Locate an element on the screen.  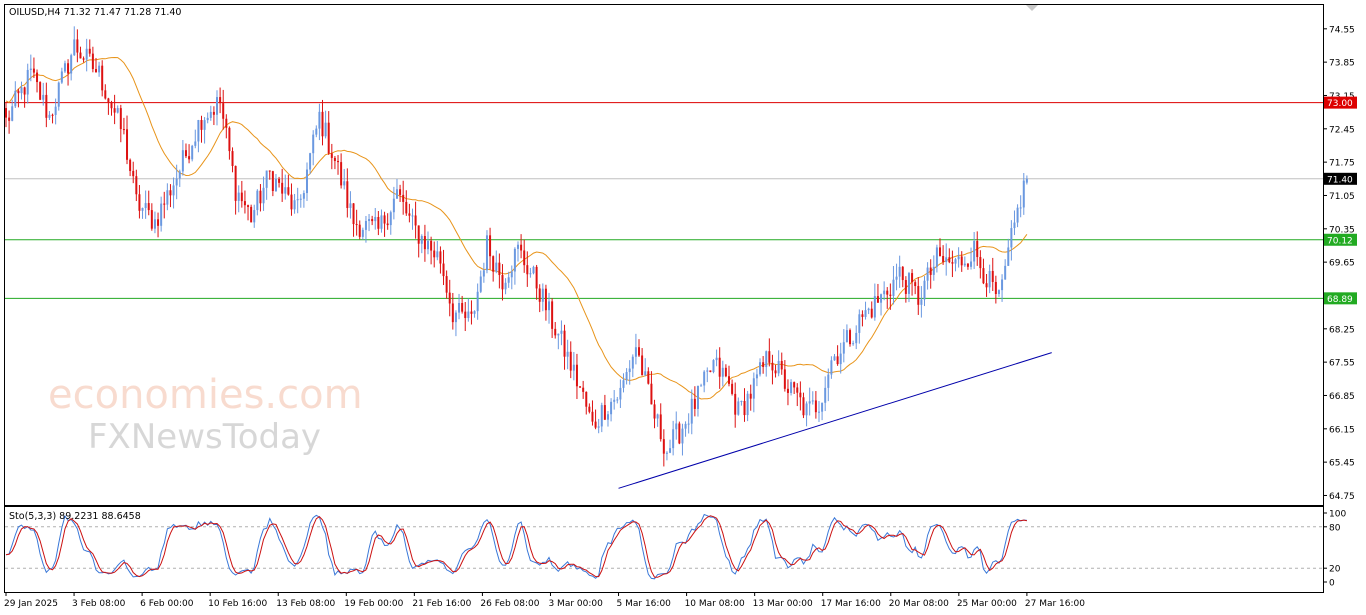
time-tick-label: 26 Feb 08:00 is located at coordinates (509, 604).